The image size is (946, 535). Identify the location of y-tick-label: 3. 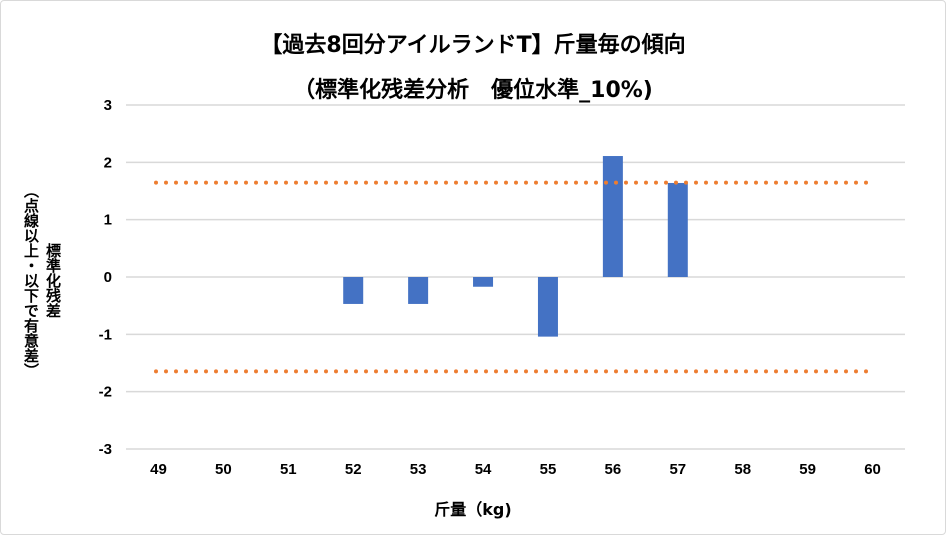
(108, 105).